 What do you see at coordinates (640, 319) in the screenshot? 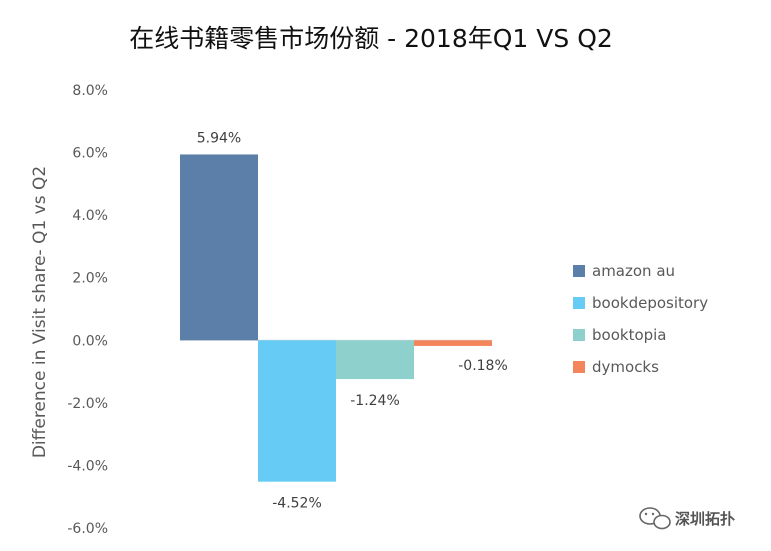
I see `legend: amazon au bookdepository booktopia dymocks` at bounding box center [640, 319].